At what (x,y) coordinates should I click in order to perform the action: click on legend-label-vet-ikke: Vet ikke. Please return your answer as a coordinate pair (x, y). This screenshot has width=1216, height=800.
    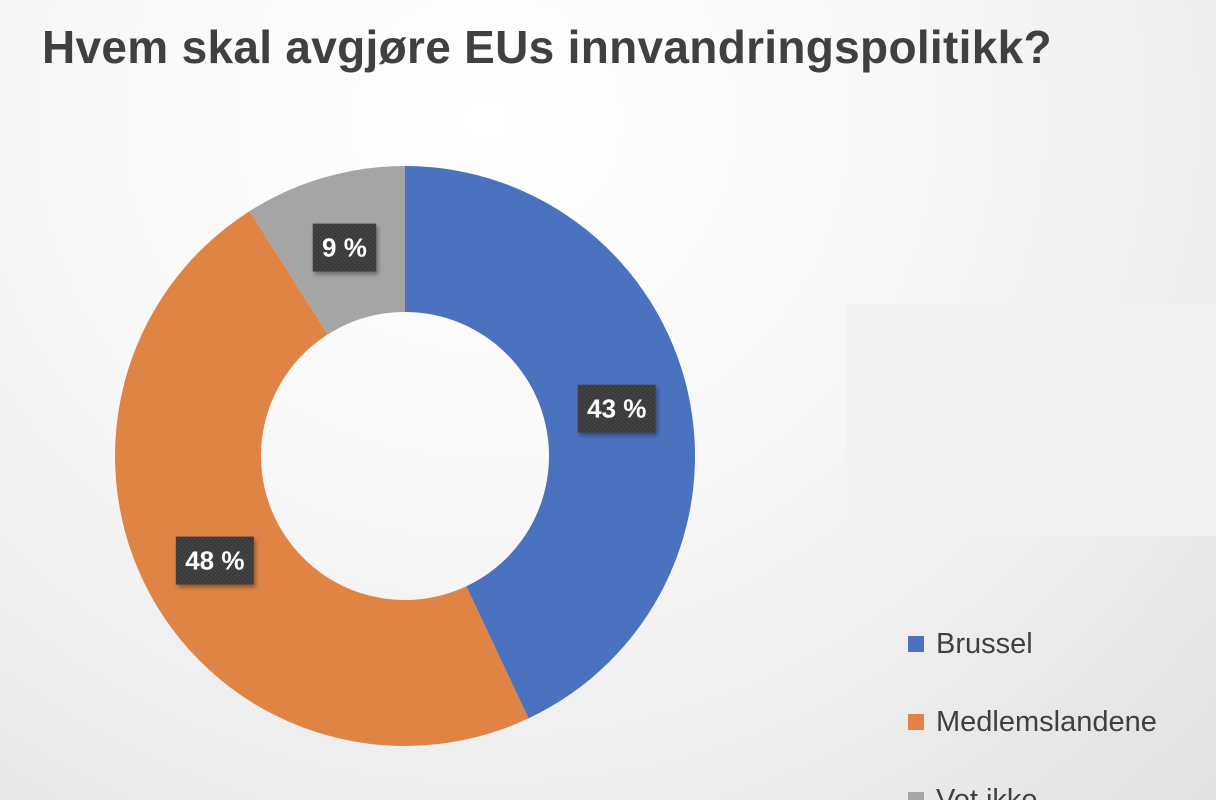
    Looking at the image, I should click on (987, 791).